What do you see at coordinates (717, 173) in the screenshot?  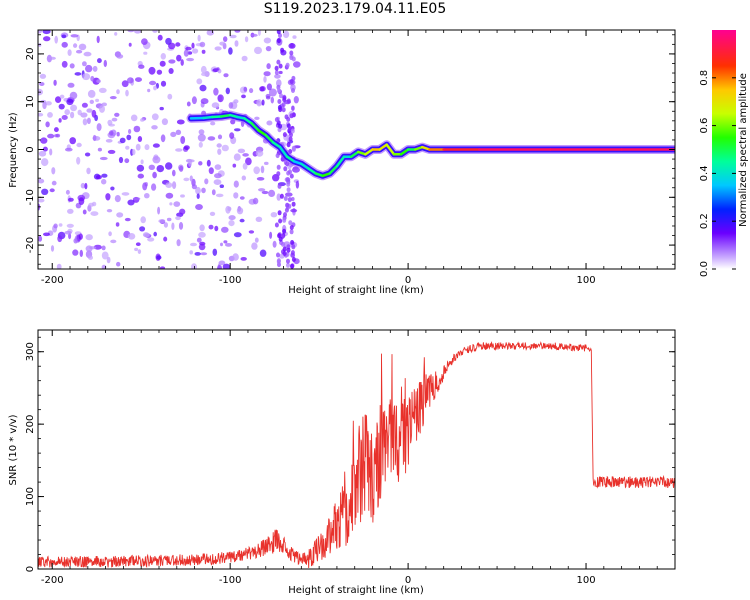 I see `colorbar-ticks: 0.0 0.2 0.4 0.6 0.8` at bounding box center [717, 173].